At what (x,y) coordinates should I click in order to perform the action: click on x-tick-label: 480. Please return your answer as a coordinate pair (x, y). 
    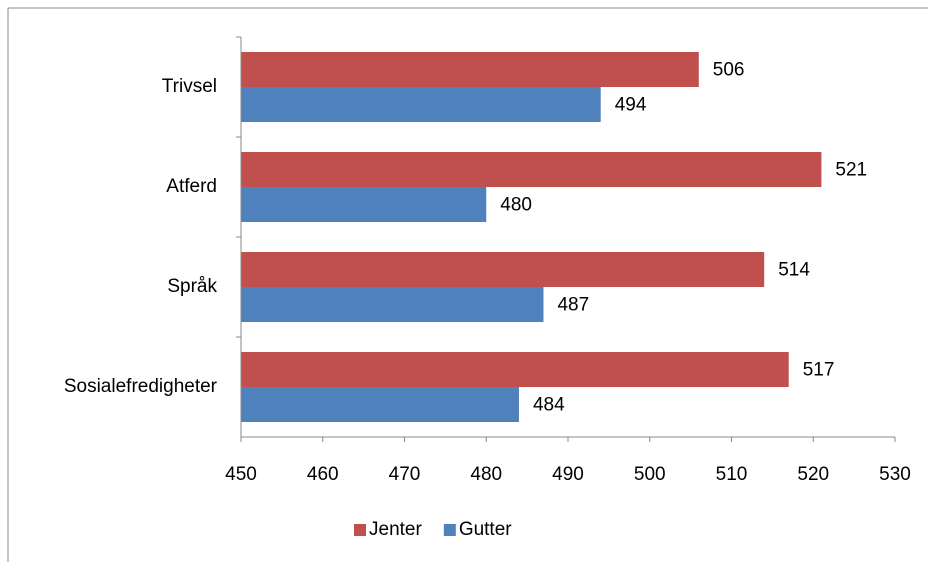
    Looking at the image, I should click on (486, 474).